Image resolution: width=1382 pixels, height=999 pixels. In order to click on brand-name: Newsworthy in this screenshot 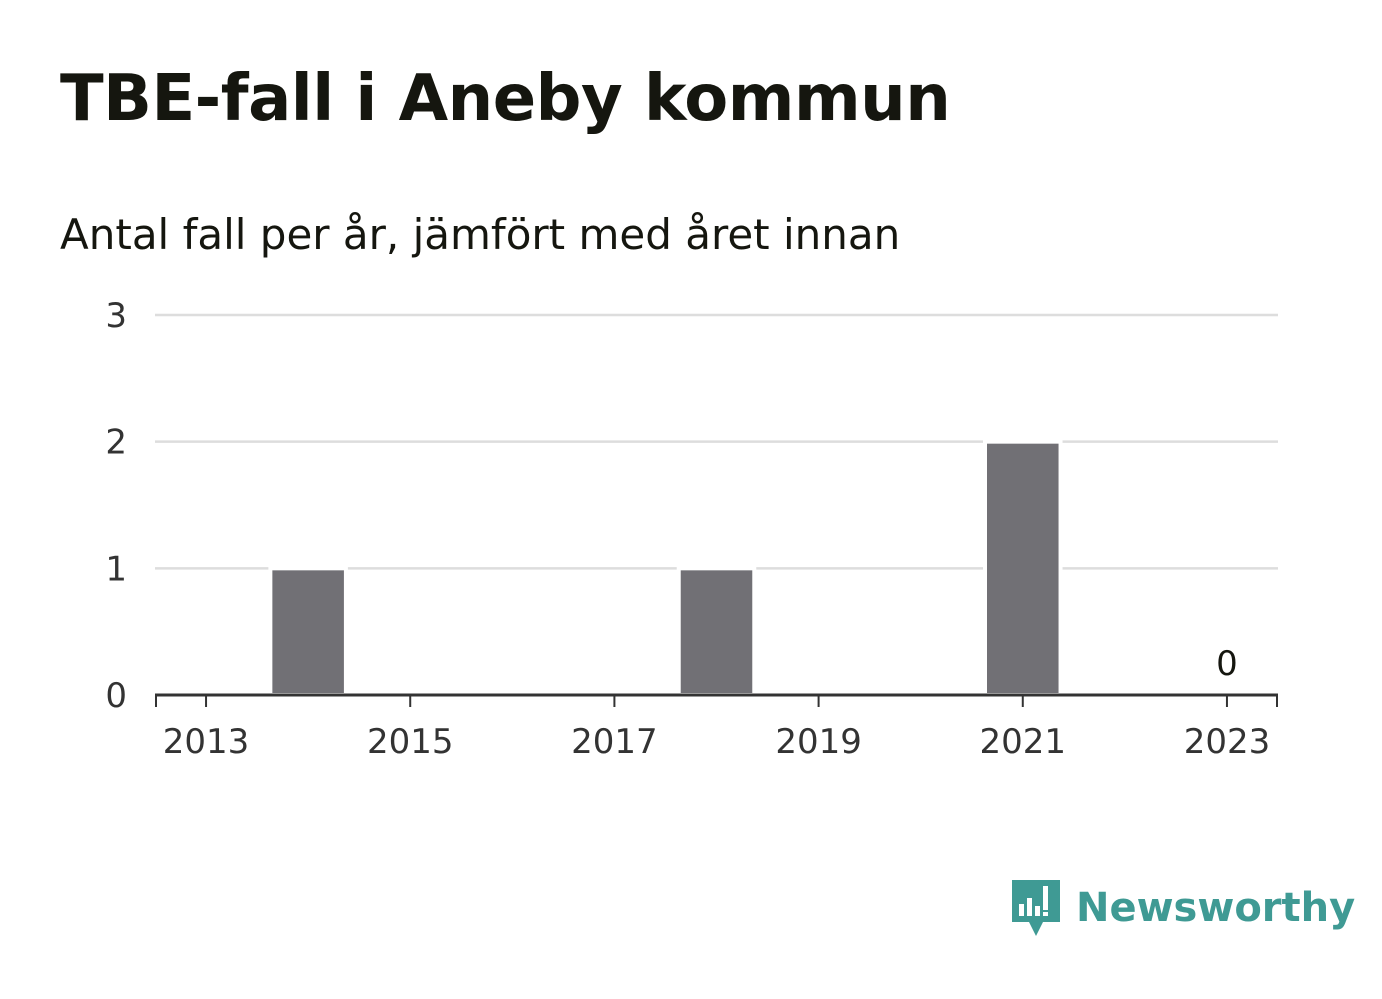, I will do `click(1216, 908)`.